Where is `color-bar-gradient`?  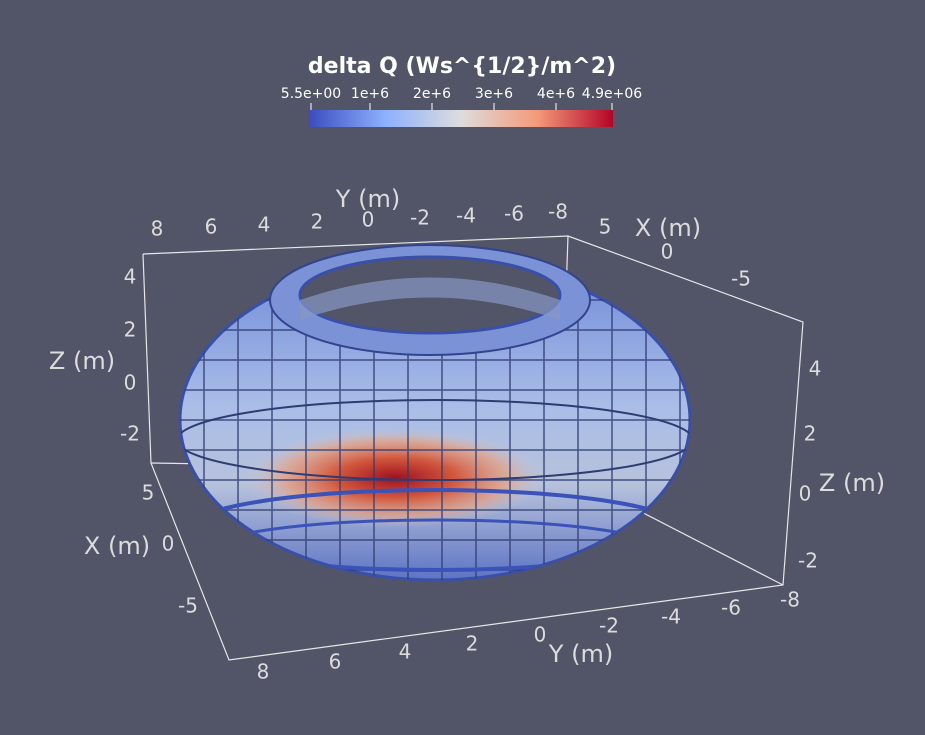 color-bar-gradient is located at coordinates (461, 118).